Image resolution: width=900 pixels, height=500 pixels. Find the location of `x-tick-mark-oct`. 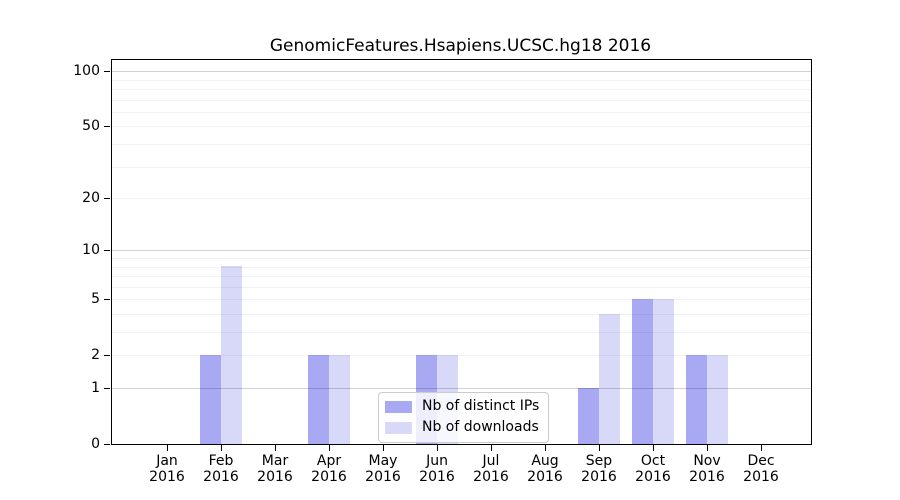

x-tick-mark-oct is located at coordinates (653, 448).